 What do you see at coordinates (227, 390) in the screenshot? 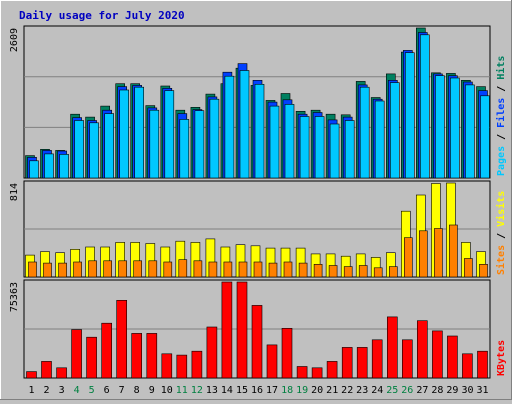
I see `x-tick-day-14: 14` at bounding box center [227, 390].